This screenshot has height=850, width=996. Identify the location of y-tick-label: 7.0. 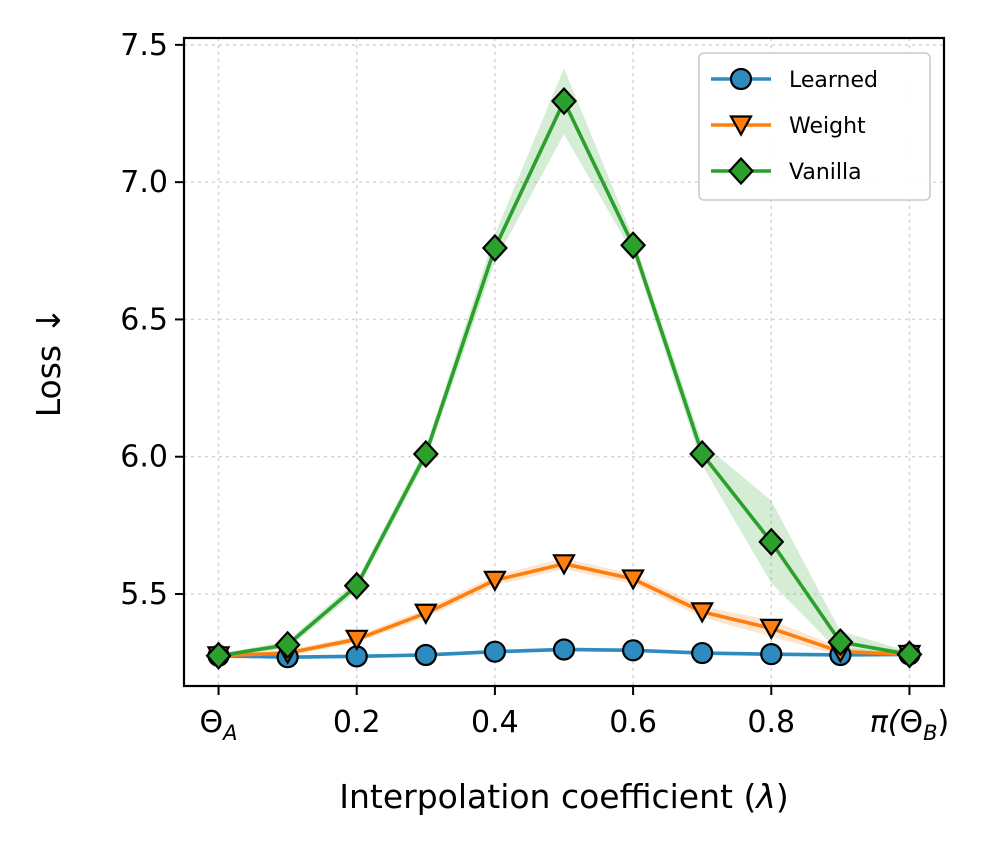
(144, 182).